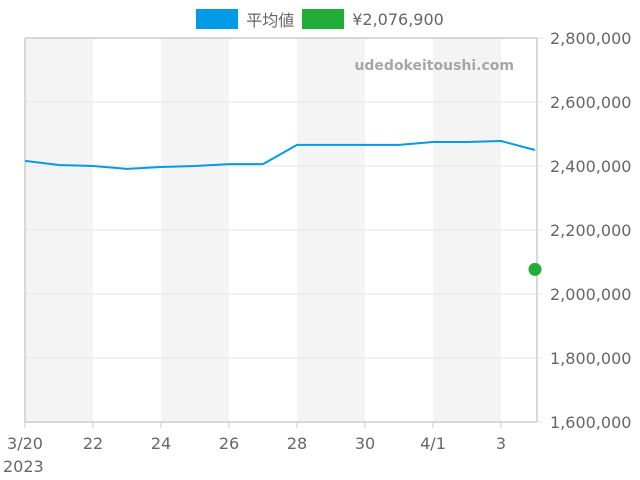  What do you see at coordinates (590, 38) in the screenshot?
I see `y-tick-label: 2,800,000` at bounding box center [590, 38].